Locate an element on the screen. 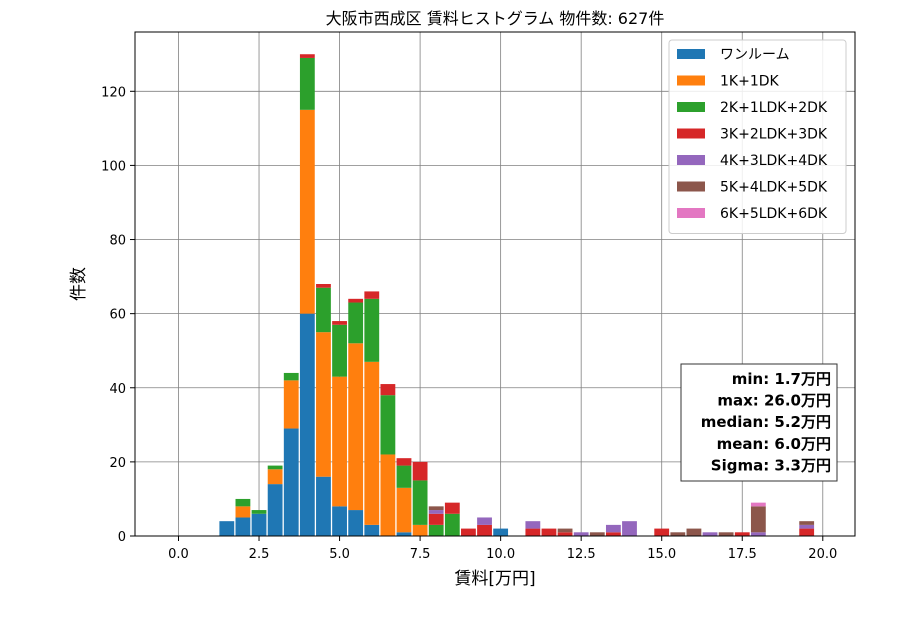  legend-label: 4K+3LDK+4DK is located at coordinates (774, 161).